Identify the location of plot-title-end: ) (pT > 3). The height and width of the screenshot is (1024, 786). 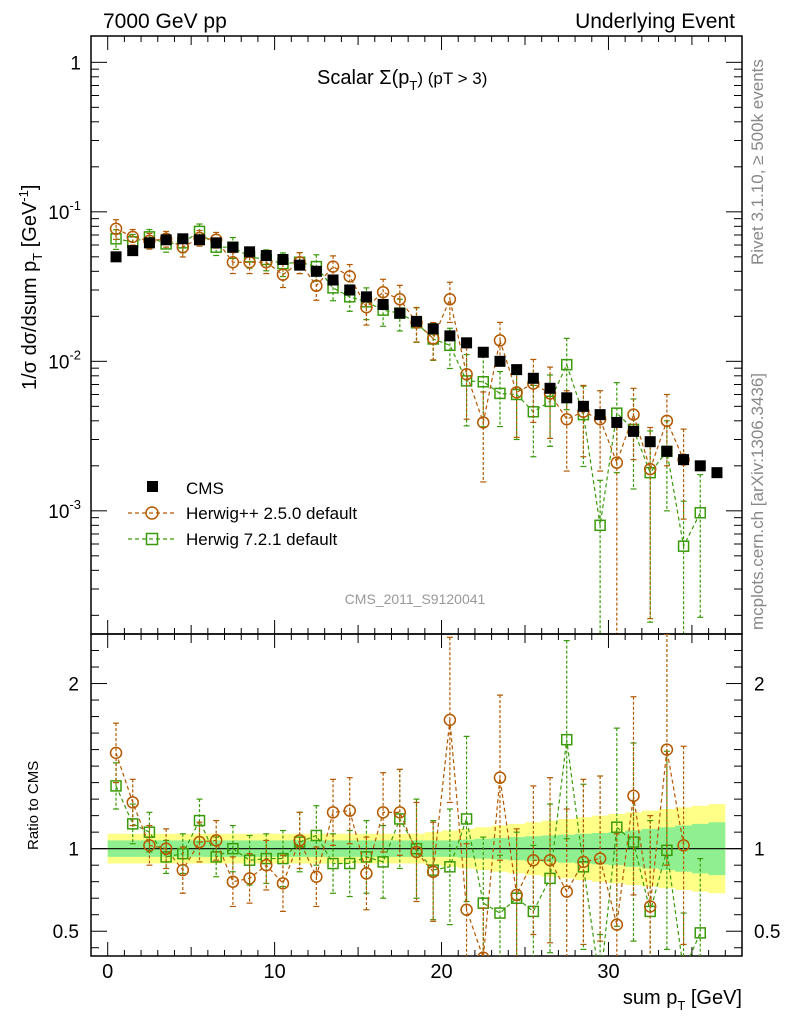
(452, 78).